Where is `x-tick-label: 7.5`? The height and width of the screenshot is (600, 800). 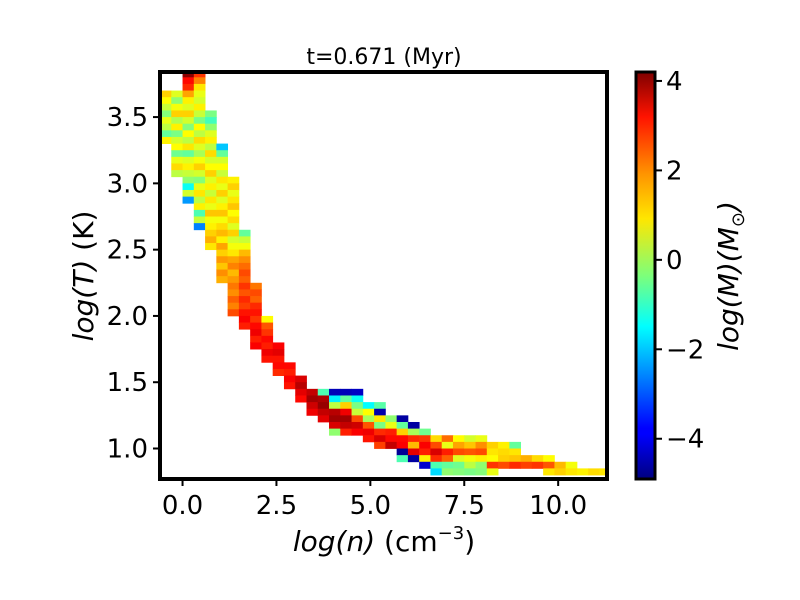
x-tick-label: 7.5 is located at coordinates (464, 506).